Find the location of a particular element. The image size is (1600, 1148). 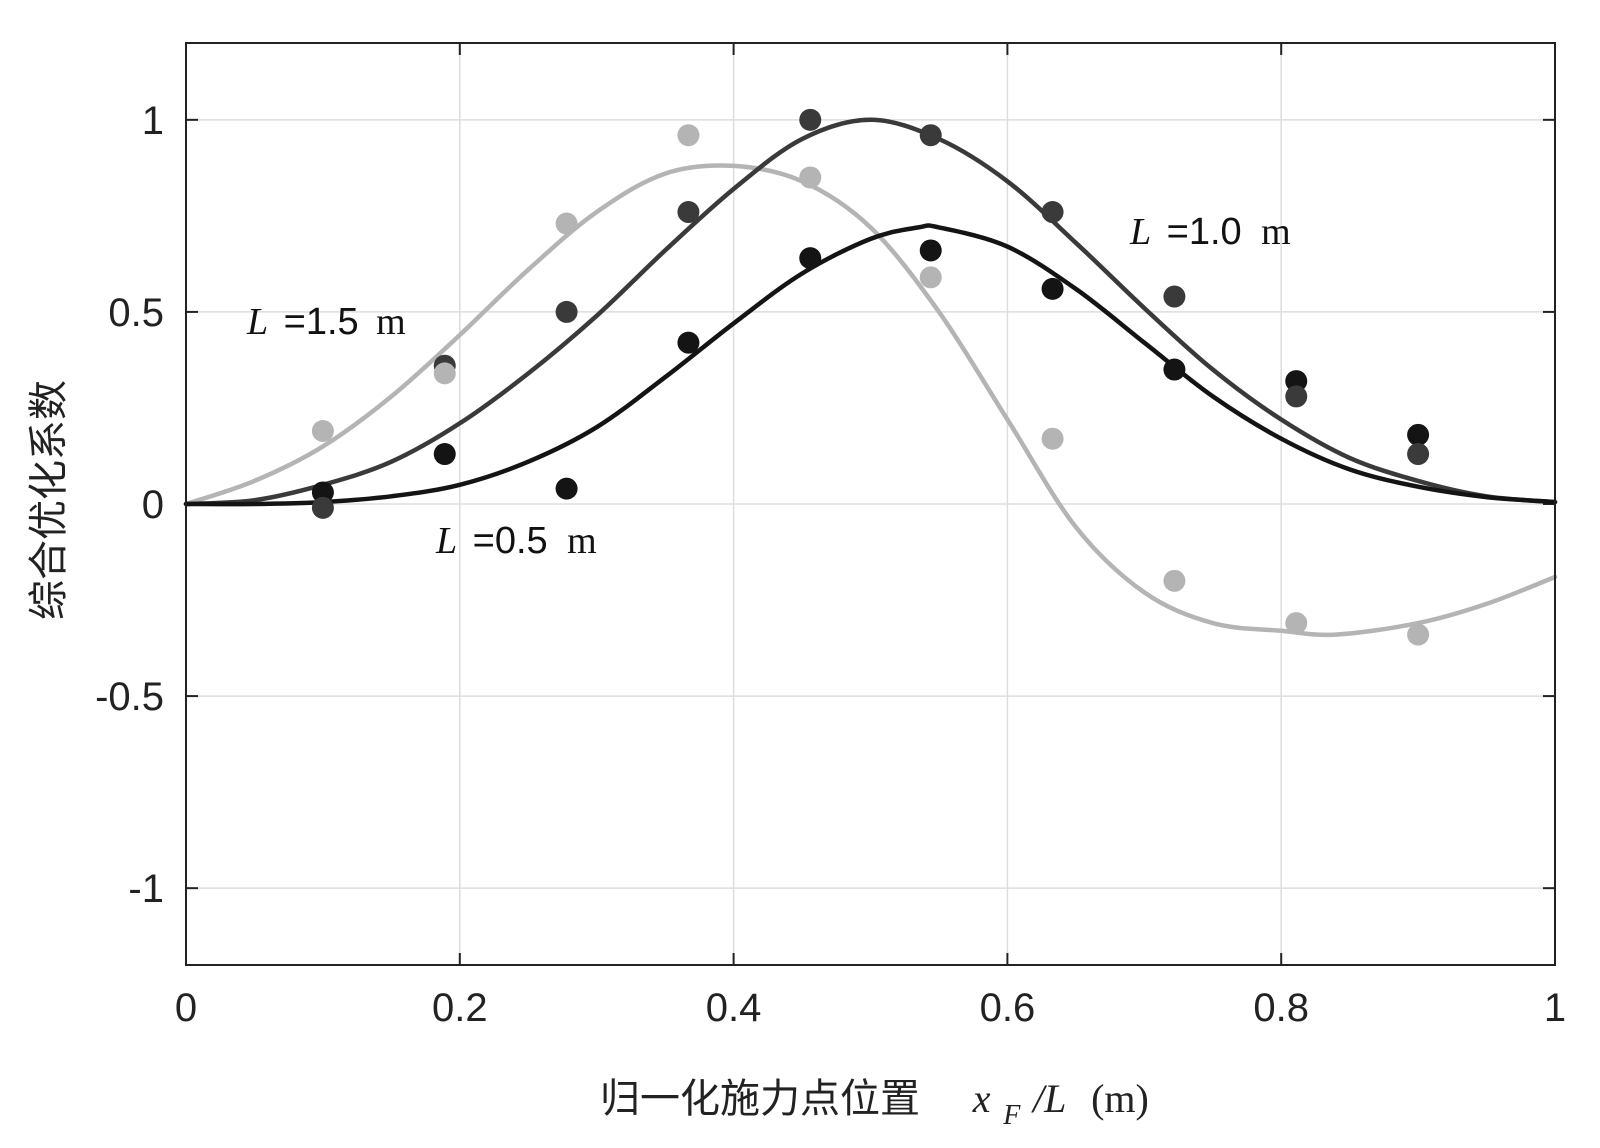

label-series-2-unit: m is located at coordinates (391, 322).